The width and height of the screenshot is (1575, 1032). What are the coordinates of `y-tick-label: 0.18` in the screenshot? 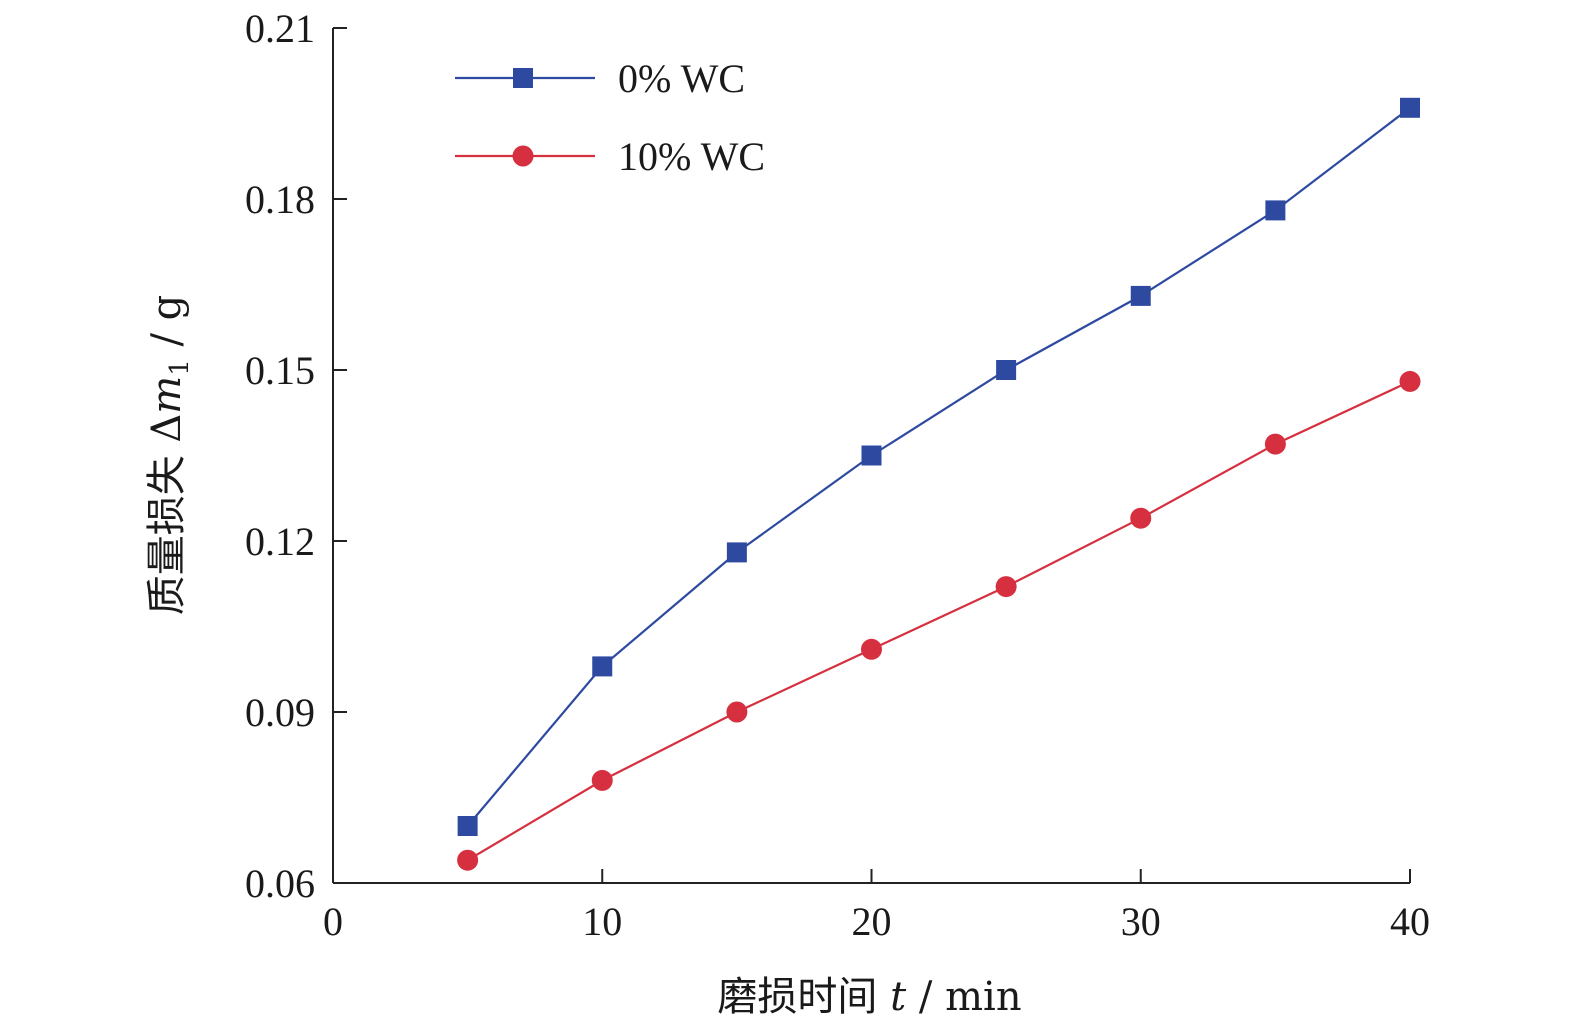 It's located at (280, 199).